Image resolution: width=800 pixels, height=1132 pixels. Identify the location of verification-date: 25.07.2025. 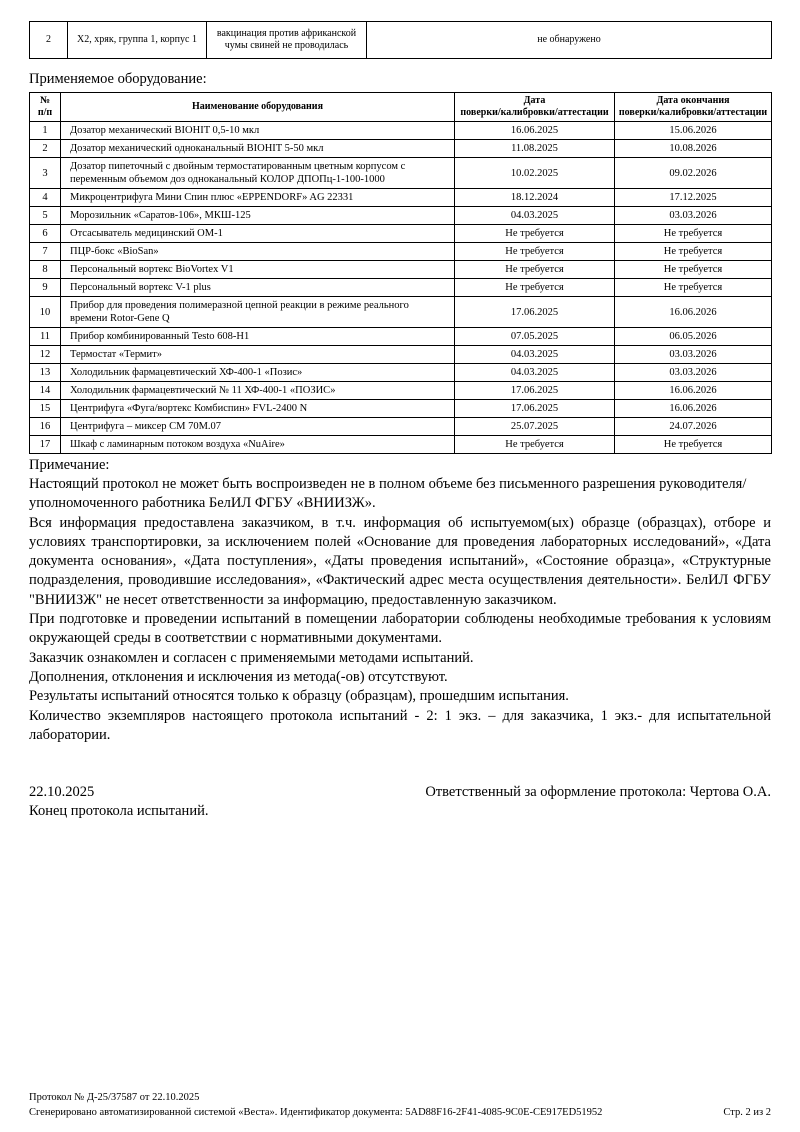
(534, 426).